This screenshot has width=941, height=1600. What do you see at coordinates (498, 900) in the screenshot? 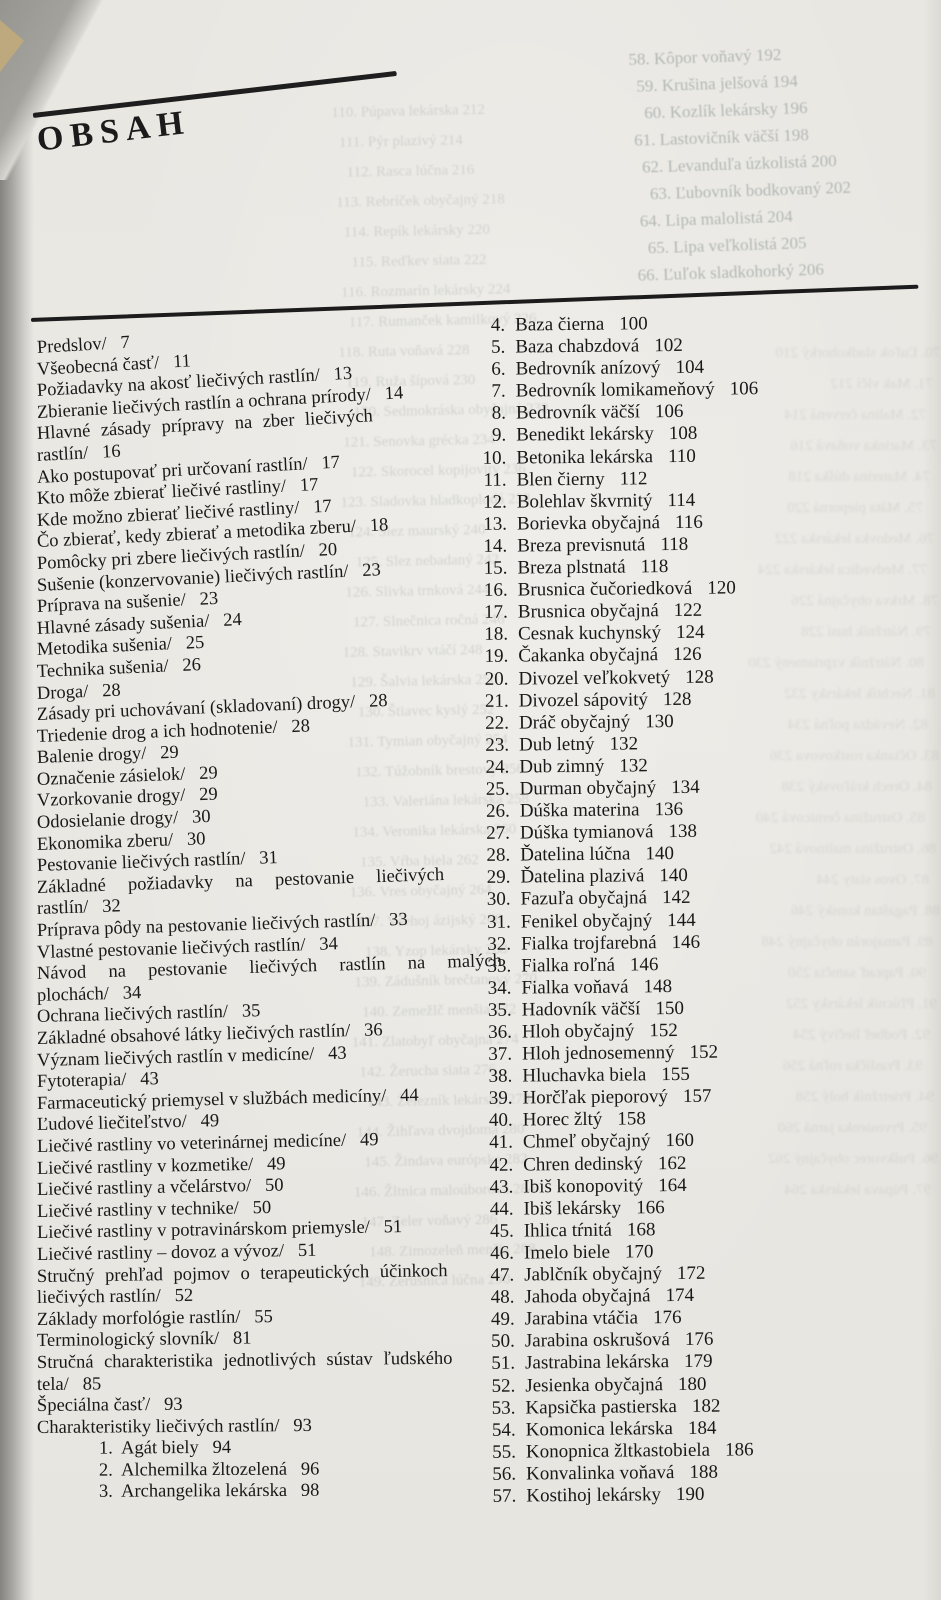
I see `toc-entry-num: 30.` at bounding box center [498, 900].